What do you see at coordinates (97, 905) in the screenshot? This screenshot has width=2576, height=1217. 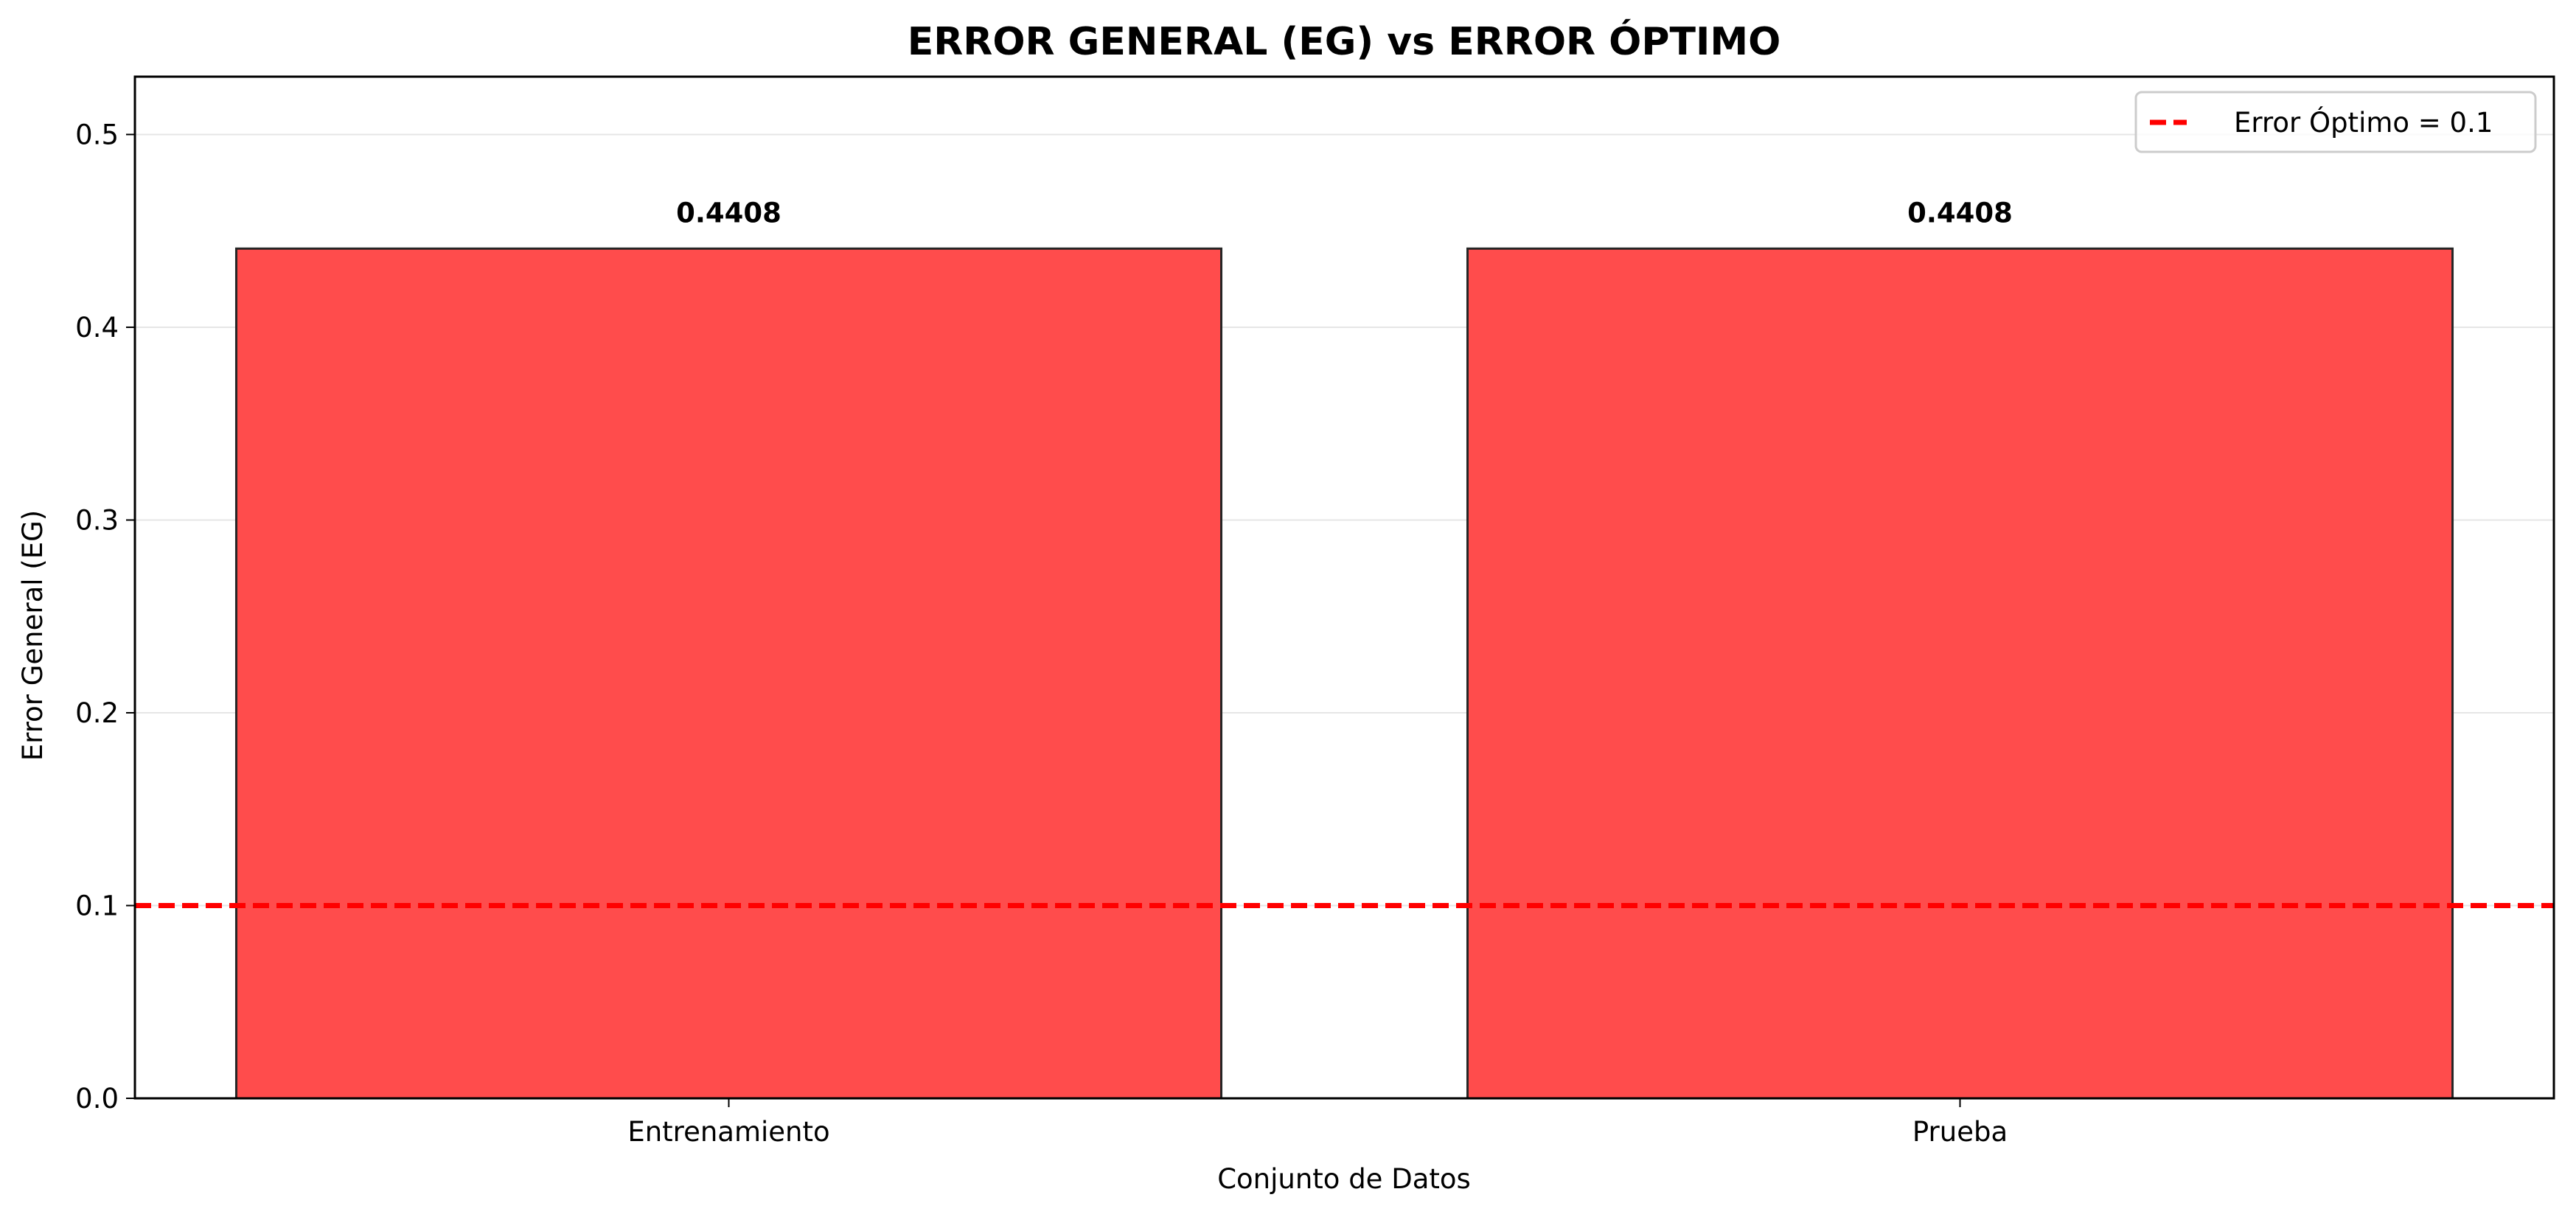 I see `y-tick-label: 0.1` at bounding box center [97, 905].